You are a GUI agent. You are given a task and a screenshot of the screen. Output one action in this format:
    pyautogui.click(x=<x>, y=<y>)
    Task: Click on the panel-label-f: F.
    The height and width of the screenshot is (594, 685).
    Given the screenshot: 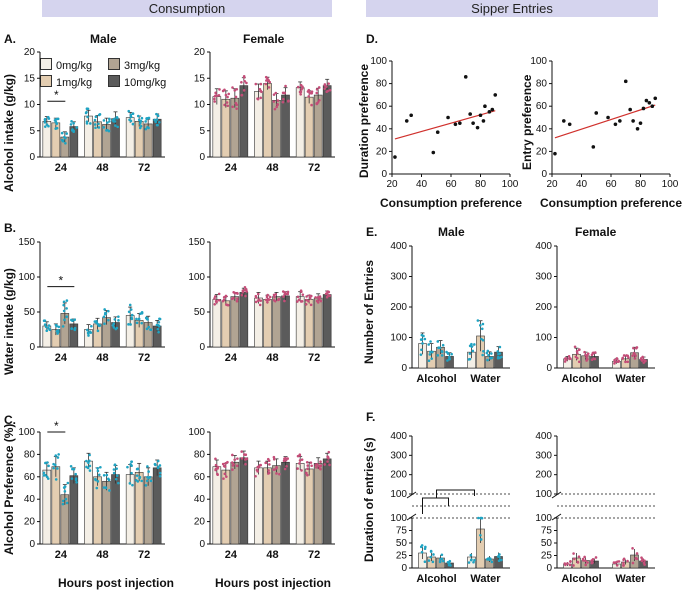 What is the action you would take?
    pyautogui.click(x=371, y=417)
    